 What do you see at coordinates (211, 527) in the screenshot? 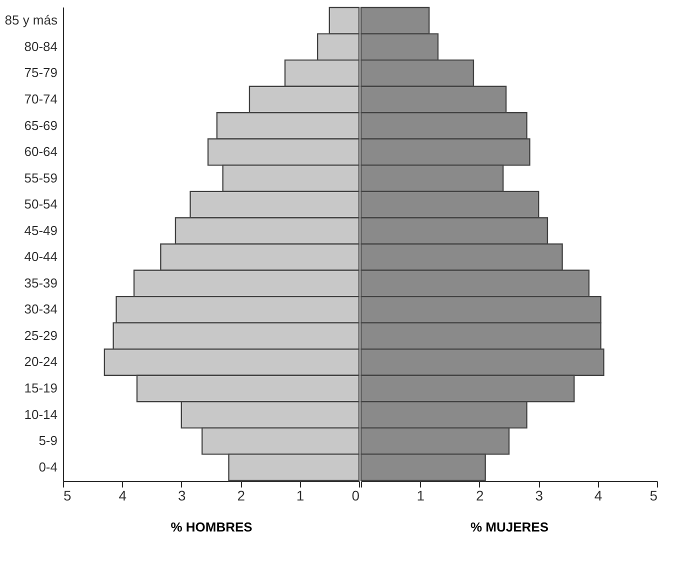
I see `x-axis-title: % HOMBRES` at bounding box center [211, 527].